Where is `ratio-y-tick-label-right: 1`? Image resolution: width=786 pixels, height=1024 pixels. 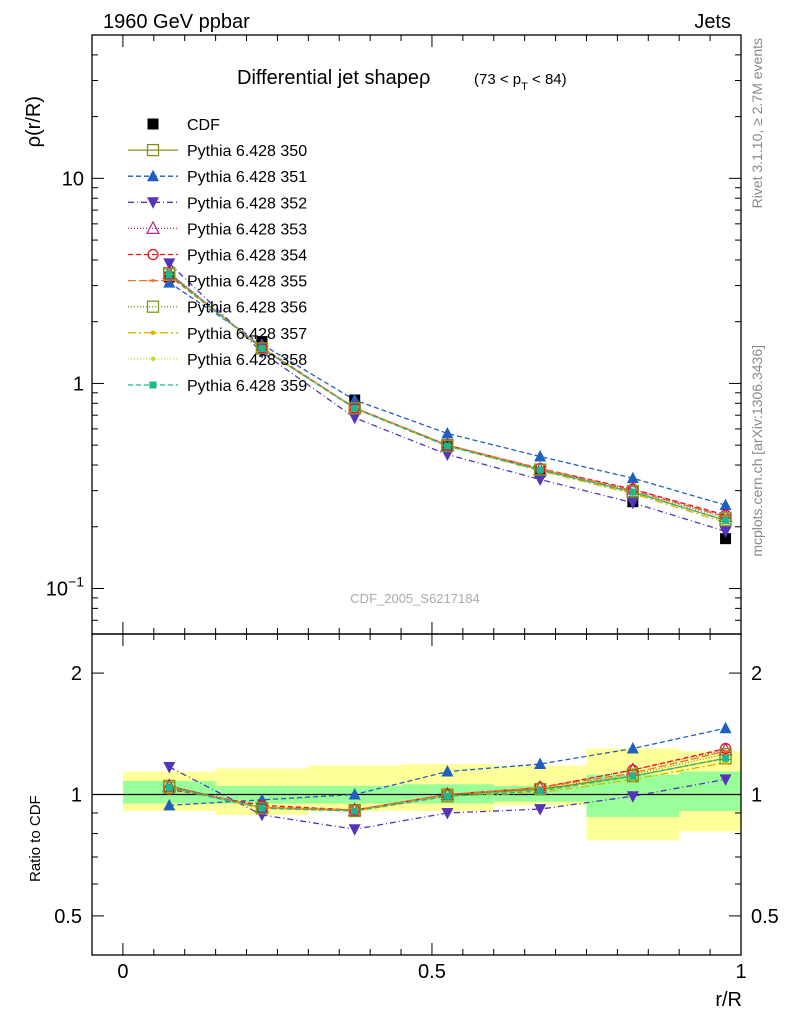 ratio-y-tick-label-right: 1 is located at coordinates (756, 796).